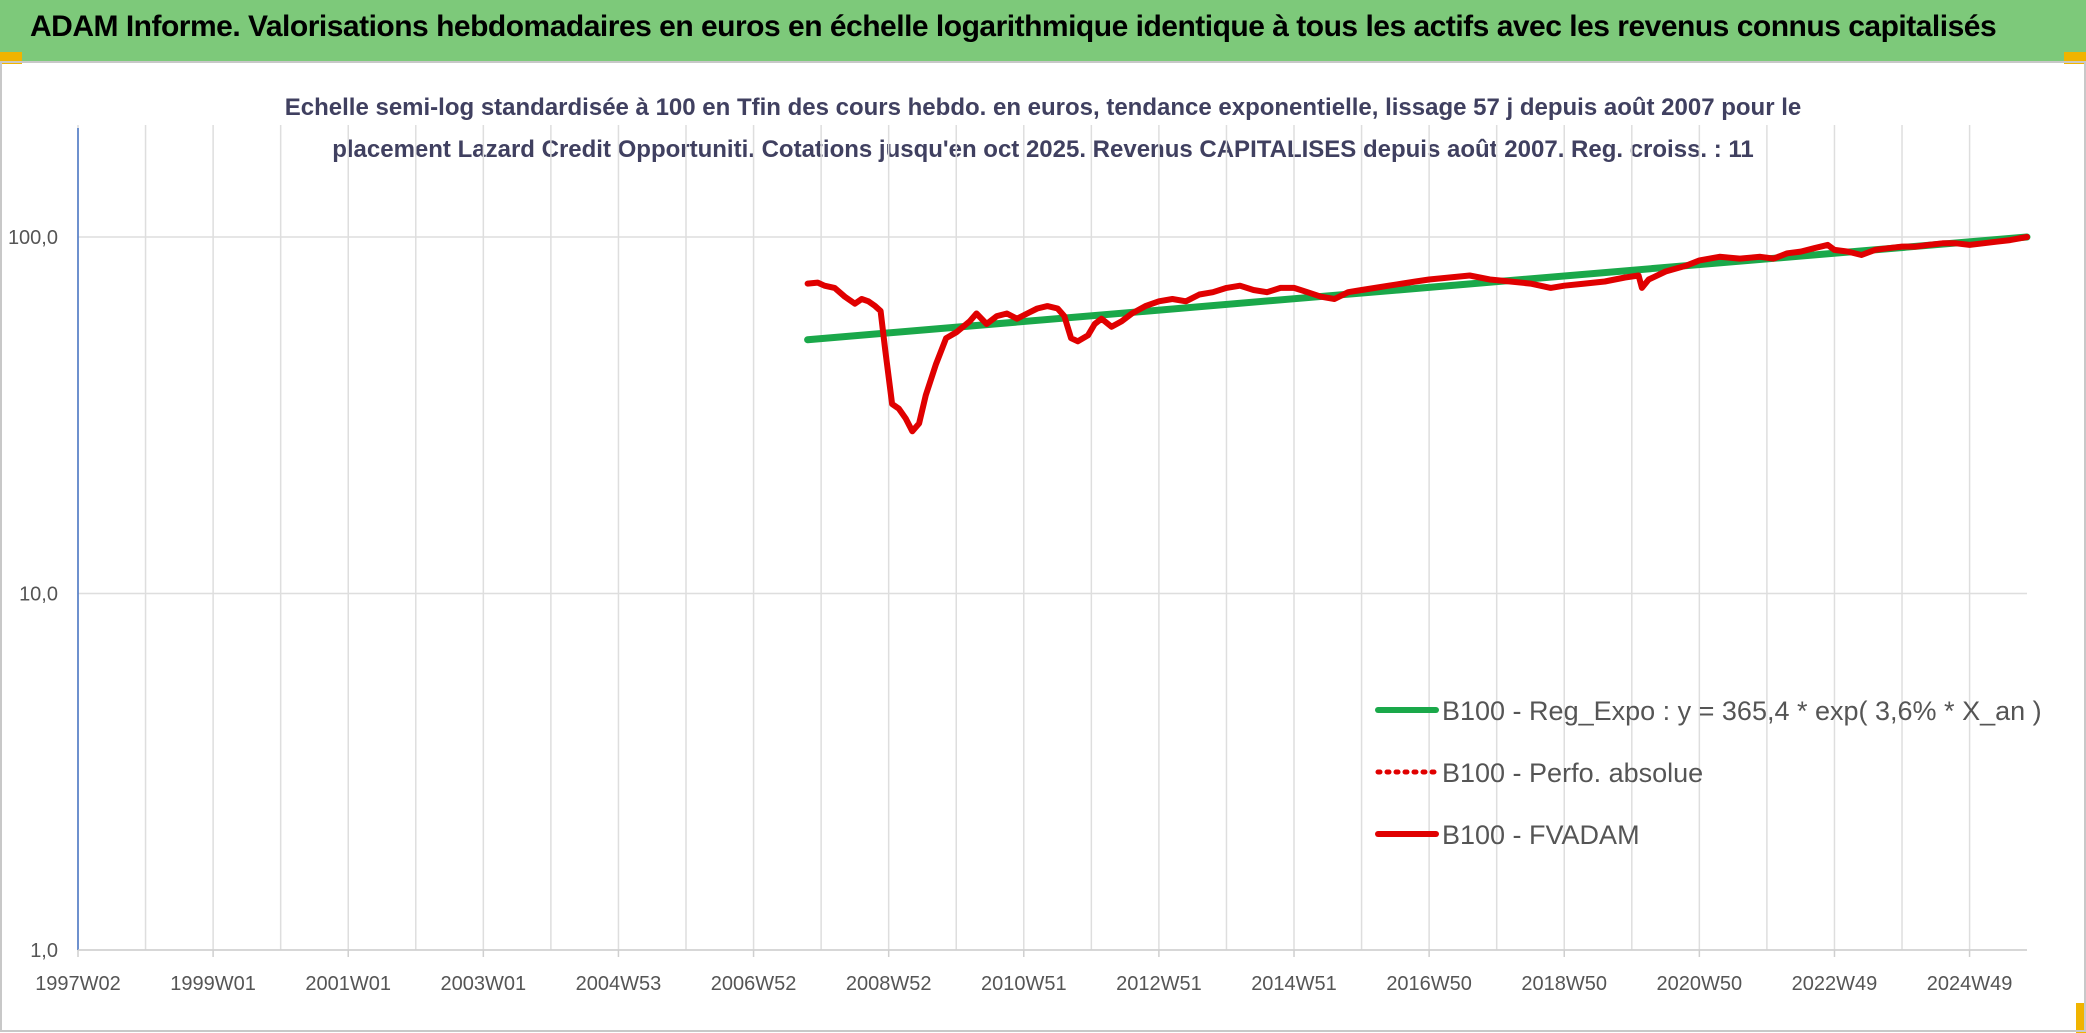  I want to click on x-tick-label: 1999W01, so click(213, 984).